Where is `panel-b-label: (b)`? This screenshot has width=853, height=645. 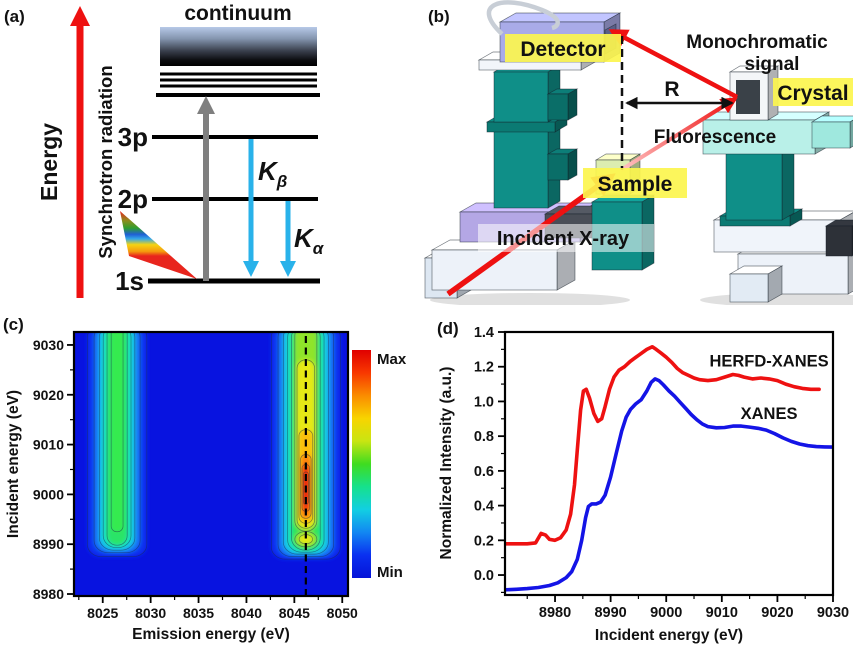 panel-b-label: (b) is located at coordinates (439, 16).